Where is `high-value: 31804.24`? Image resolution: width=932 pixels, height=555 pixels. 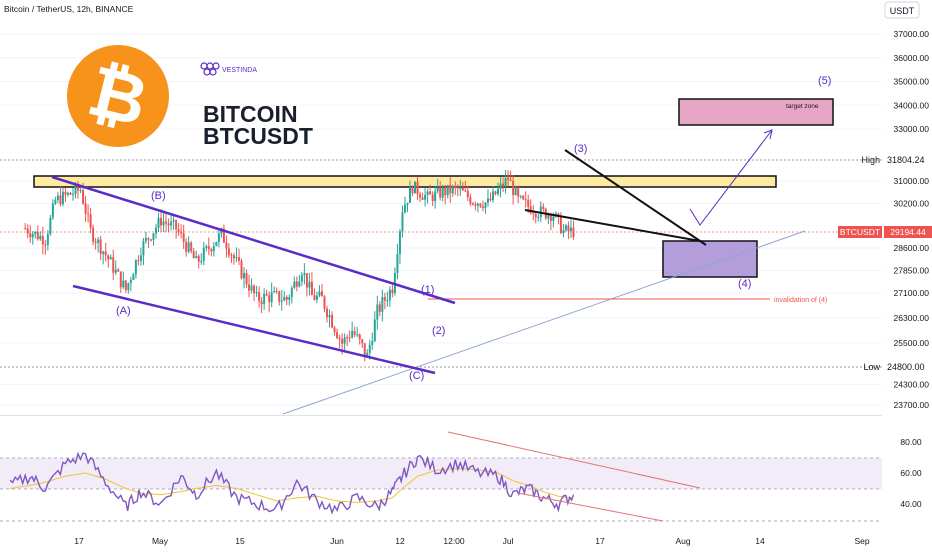
high-value: 31804.24 is located at coordinates (906, 160).